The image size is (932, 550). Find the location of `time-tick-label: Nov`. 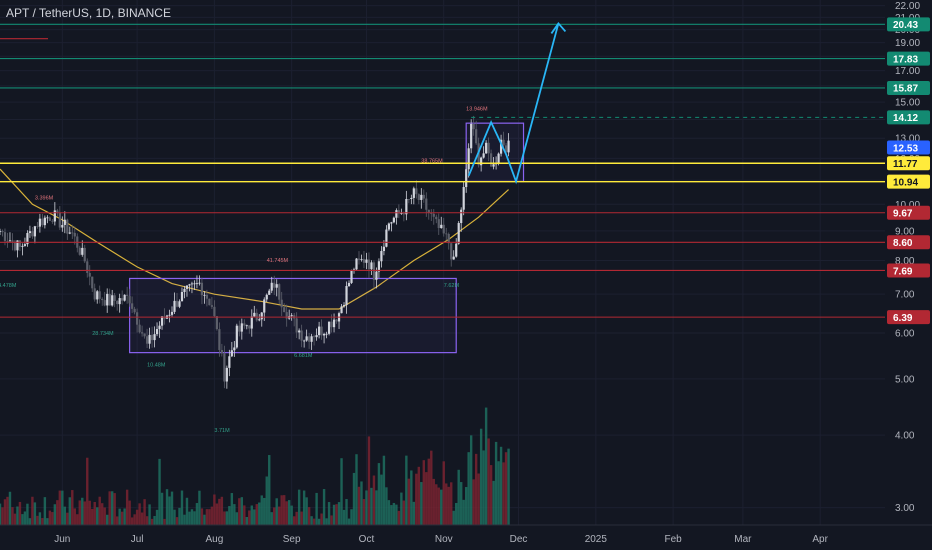

time-tick-label: Nov is located at coordinates (444, 539).